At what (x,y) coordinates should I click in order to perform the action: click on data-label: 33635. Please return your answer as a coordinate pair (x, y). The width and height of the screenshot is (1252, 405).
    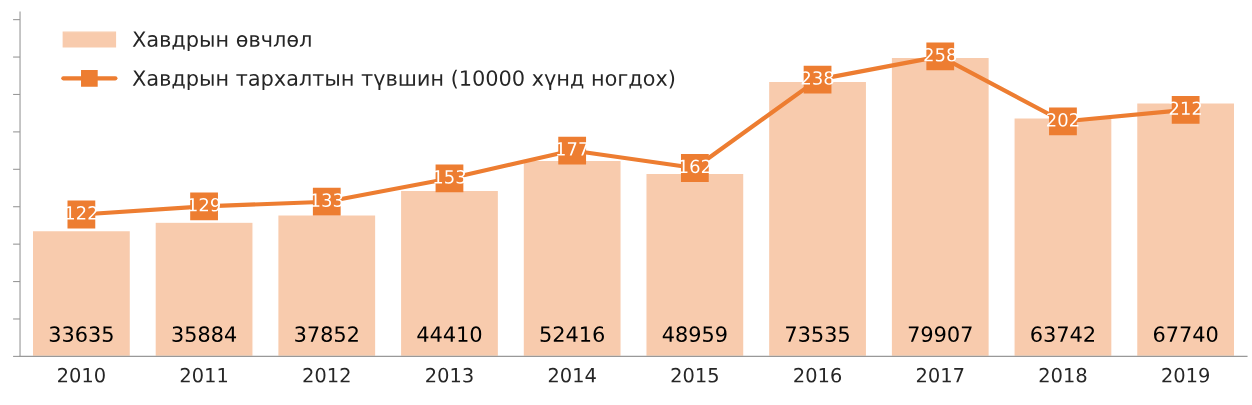
    Looking at the image, I should click on (81, 334).